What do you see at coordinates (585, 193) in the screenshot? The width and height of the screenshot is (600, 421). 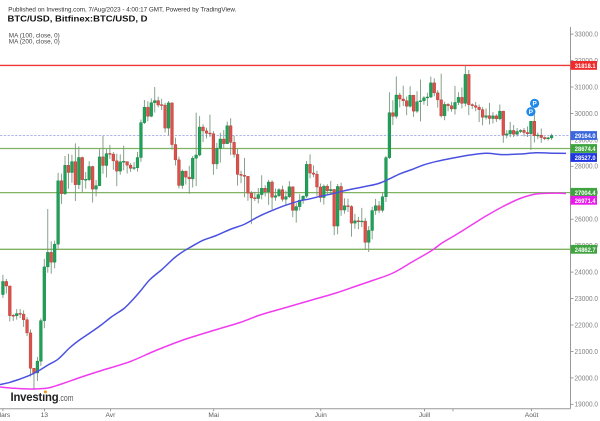 I see `svg-text: 27004.4` at bounding box center [585, 193].